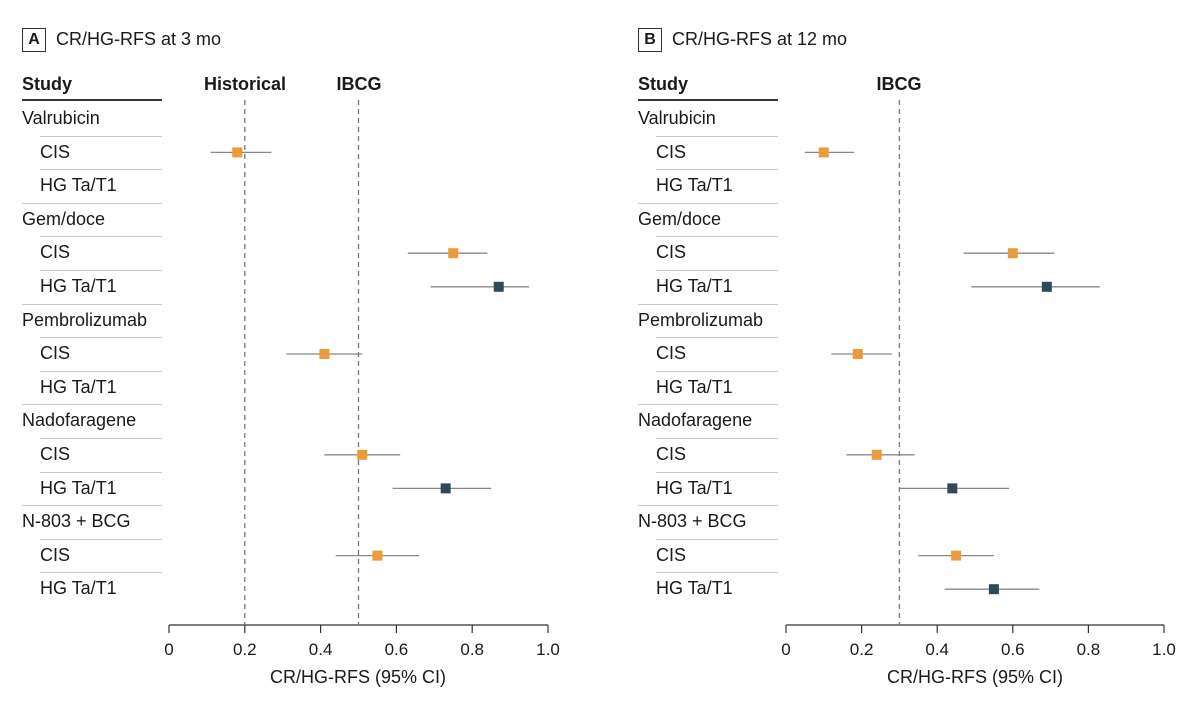 The image size is (1200, 706). I want to click on panel-b-study-header: Study, so click(663, 84).